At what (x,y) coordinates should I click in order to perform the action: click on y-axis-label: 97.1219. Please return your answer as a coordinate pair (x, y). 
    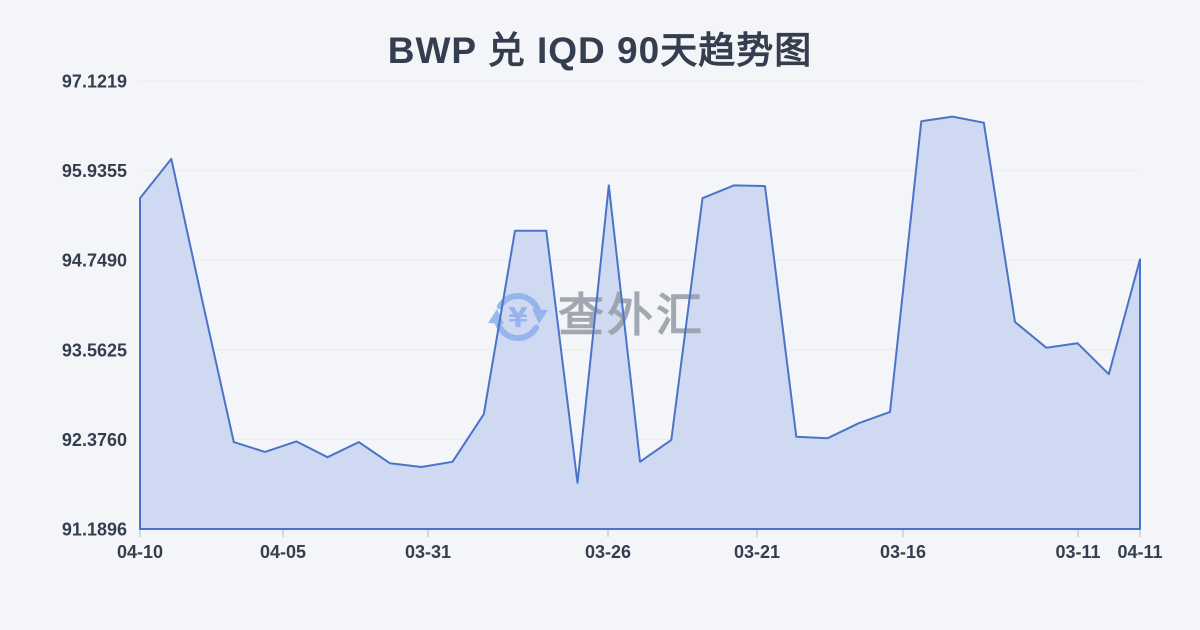
    Looking at the image, I should click on (94, 82).